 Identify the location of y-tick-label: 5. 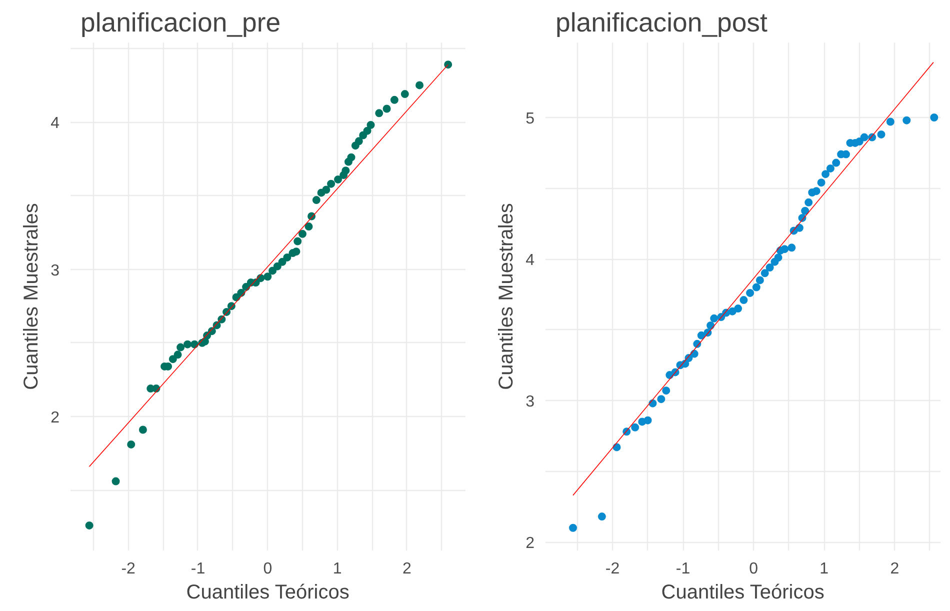
(530, 119).